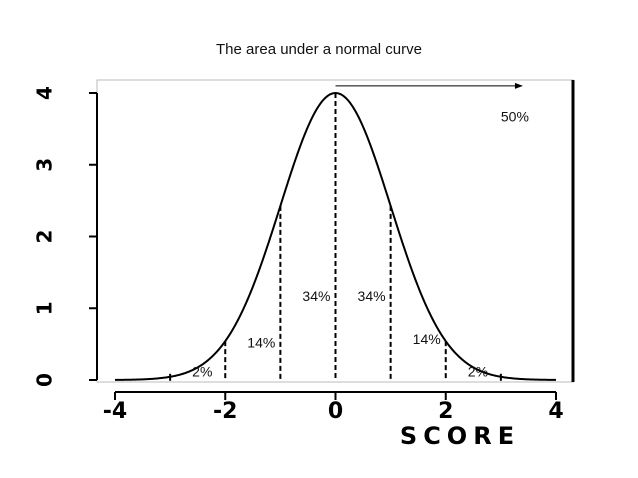 The width and height of the screenshot is (638, 478). Describe the element at coordinates (45, 308) in the screenshot. I see `y-tick-label: 1` at that location.